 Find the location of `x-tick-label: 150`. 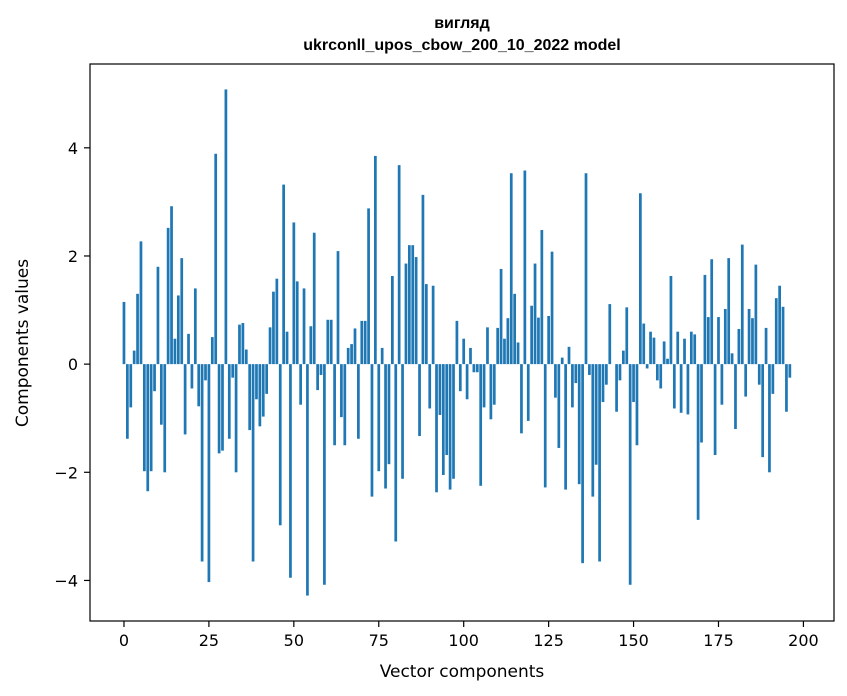

x-tick-label: 150 is located at coordinates (633, 640).